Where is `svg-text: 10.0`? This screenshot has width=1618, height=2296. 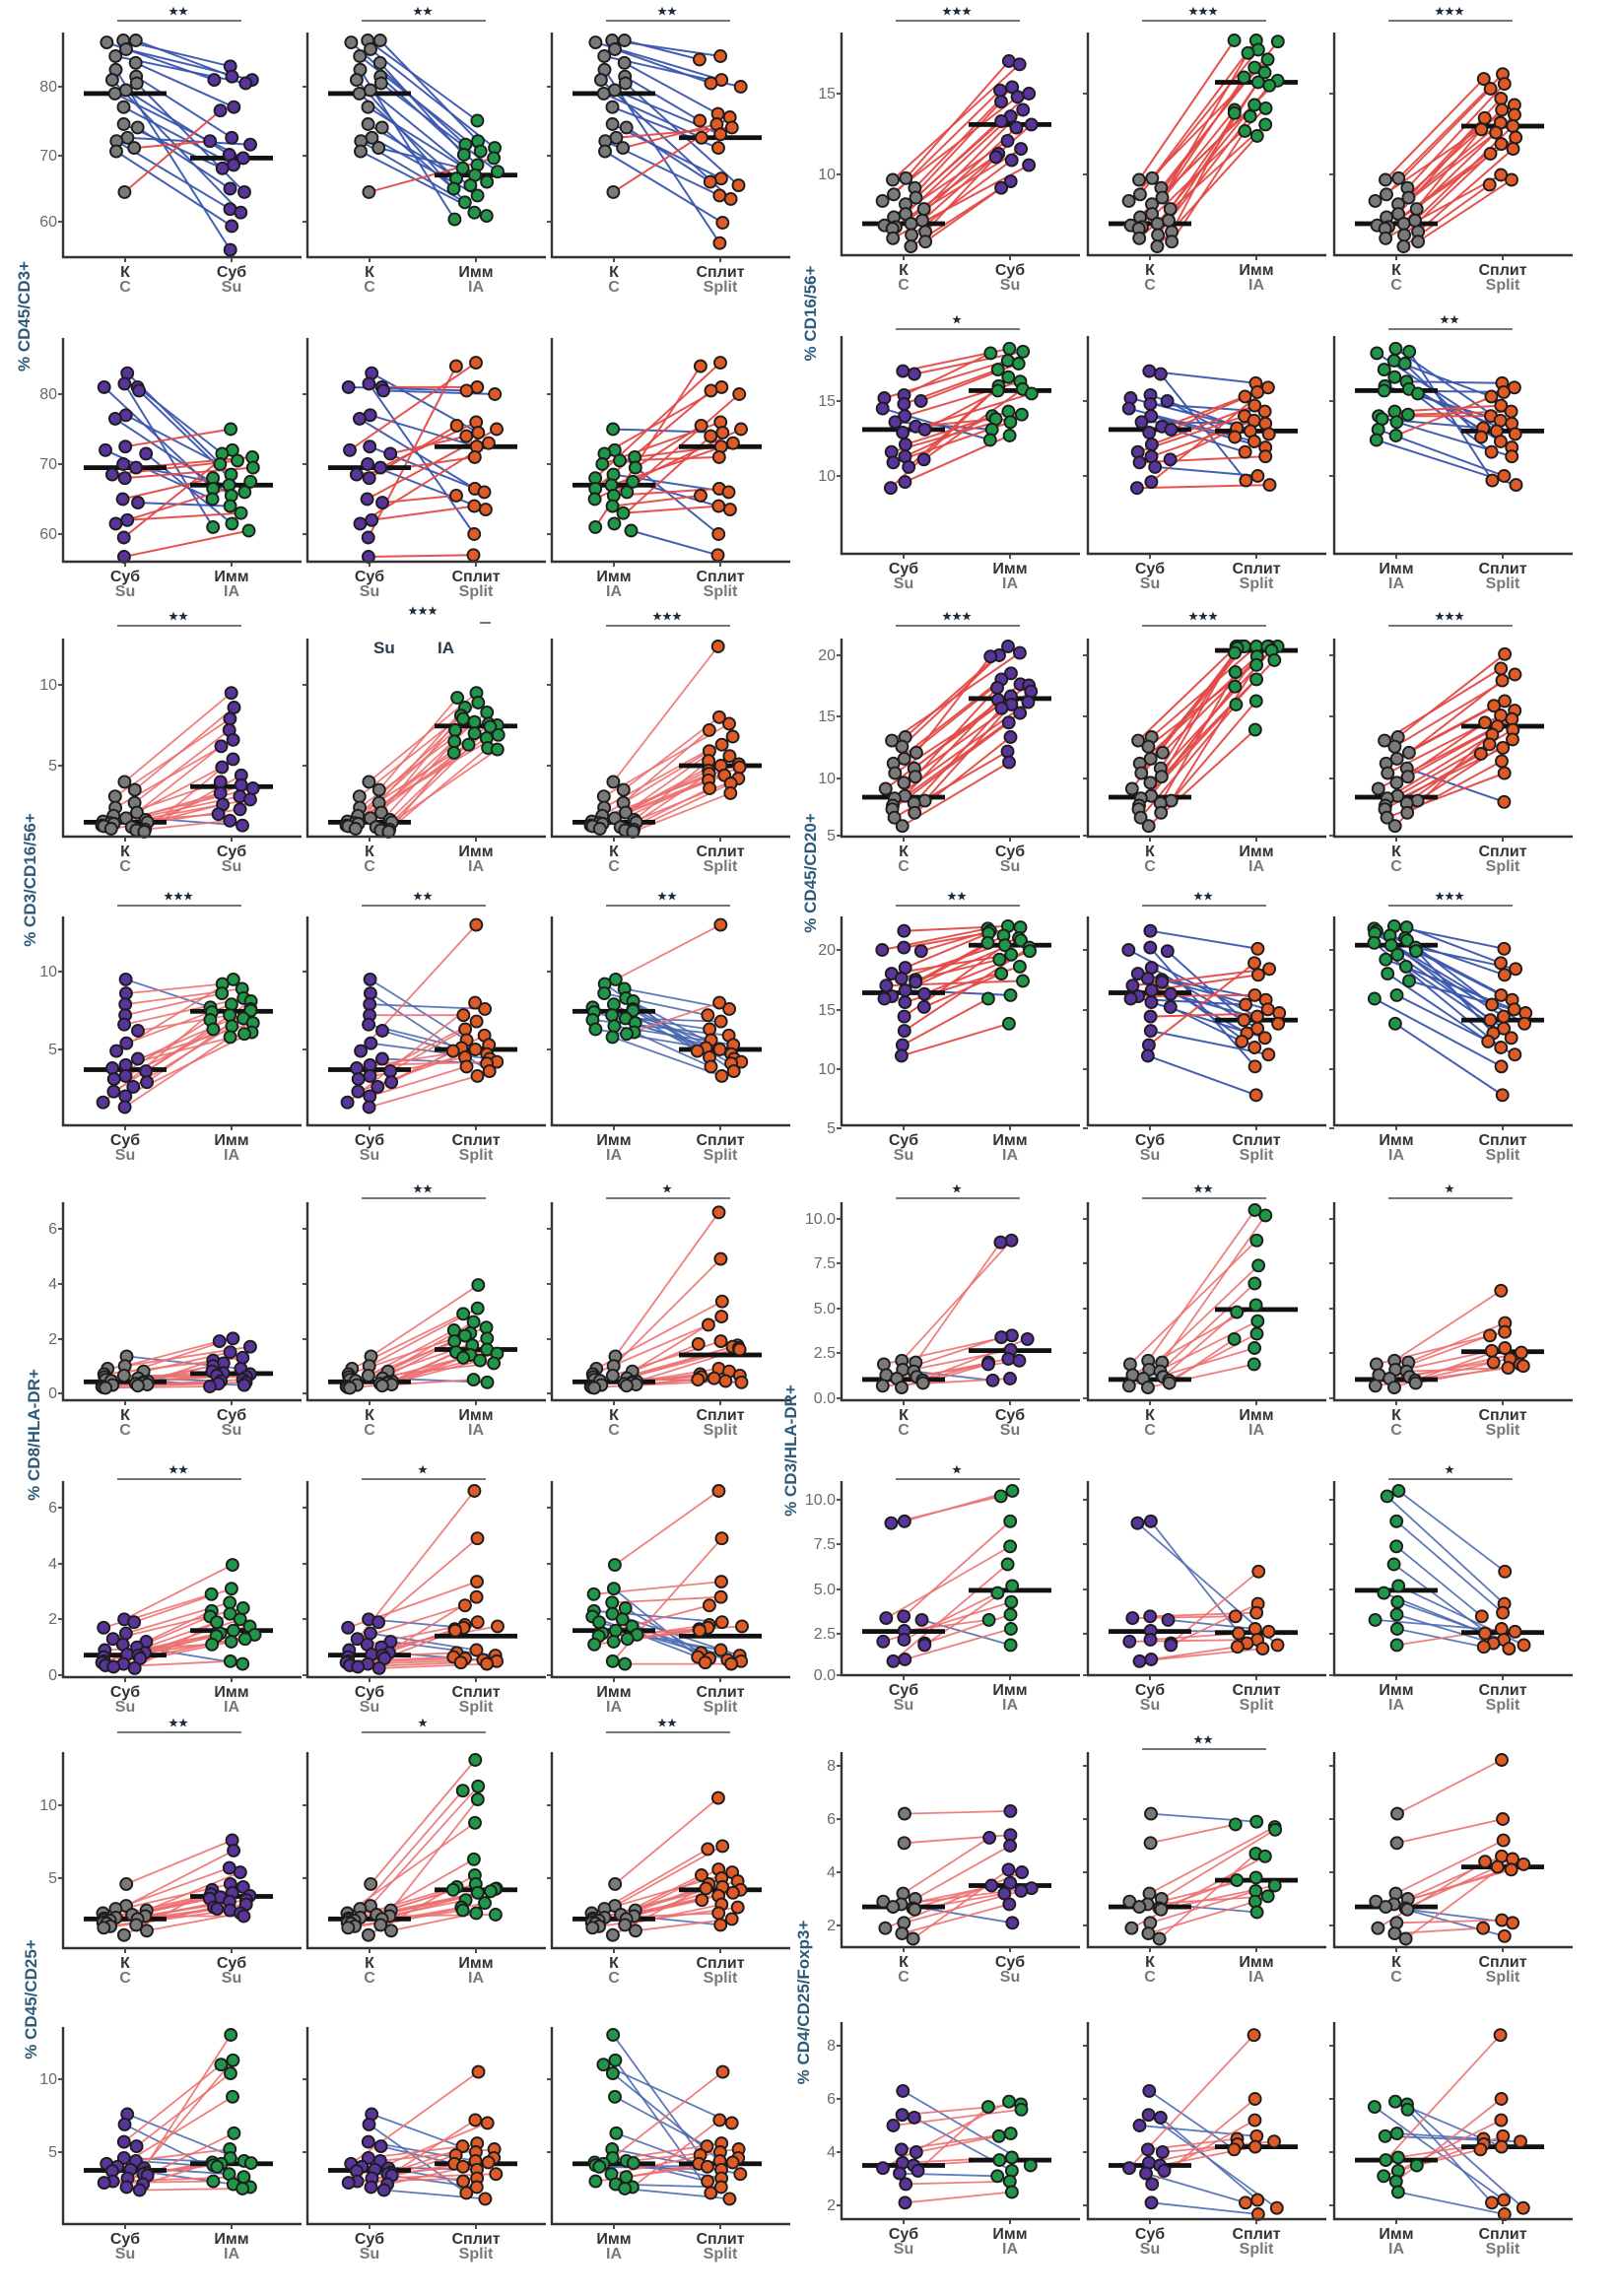
svg-text: 10.0 is located at coordinates (820, 1500).